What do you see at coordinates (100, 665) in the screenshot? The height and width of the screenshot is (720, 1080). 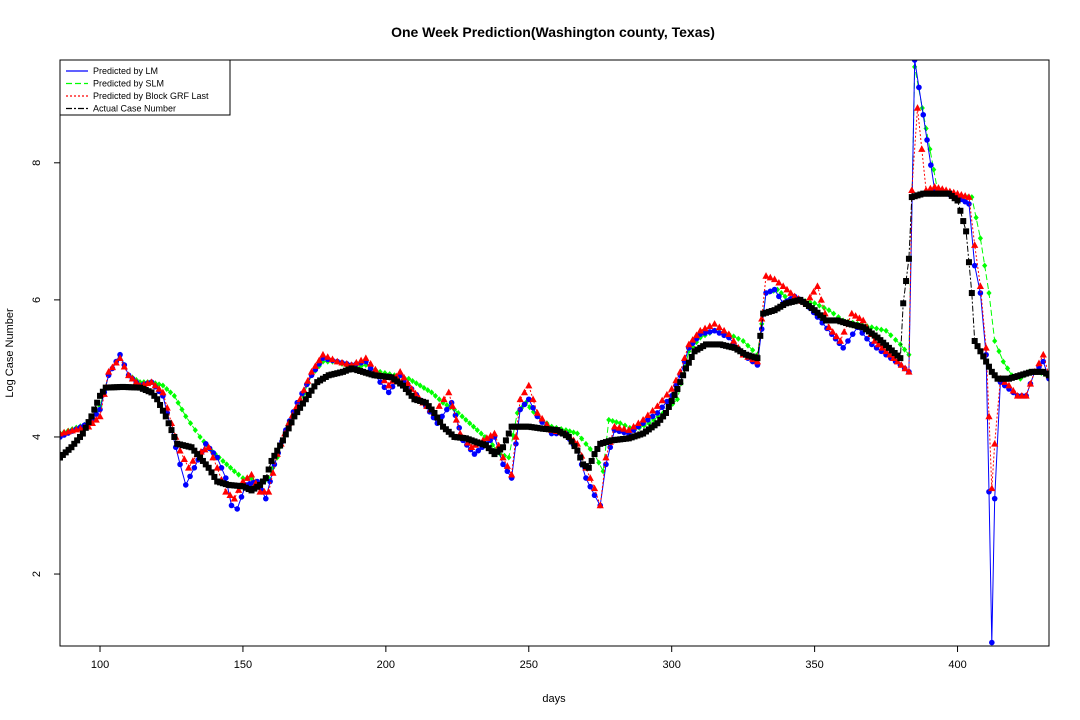 I see `x-tick-label-100: 100` at bounding box center [100, 665].